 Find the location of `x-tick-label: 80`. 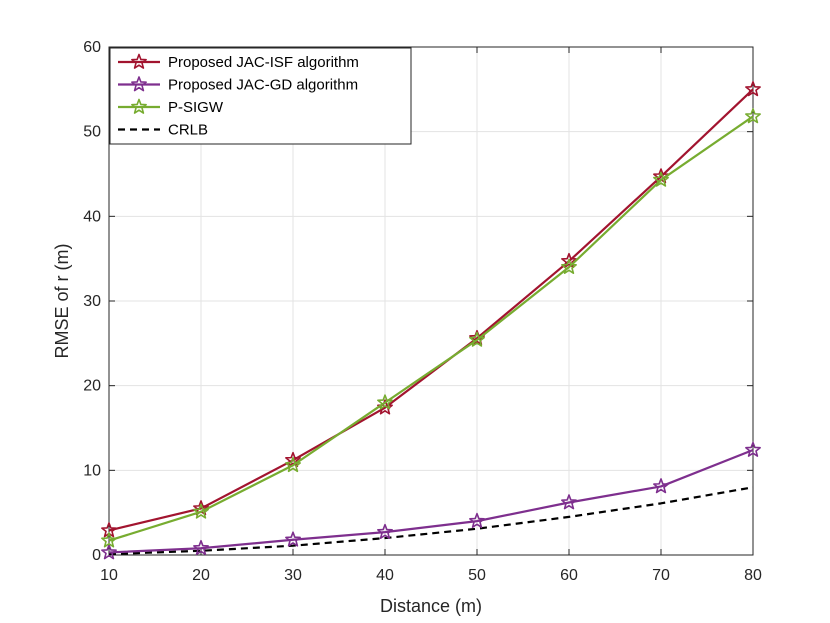

x-tick-label: 80 is located at coordinates (753, 575).